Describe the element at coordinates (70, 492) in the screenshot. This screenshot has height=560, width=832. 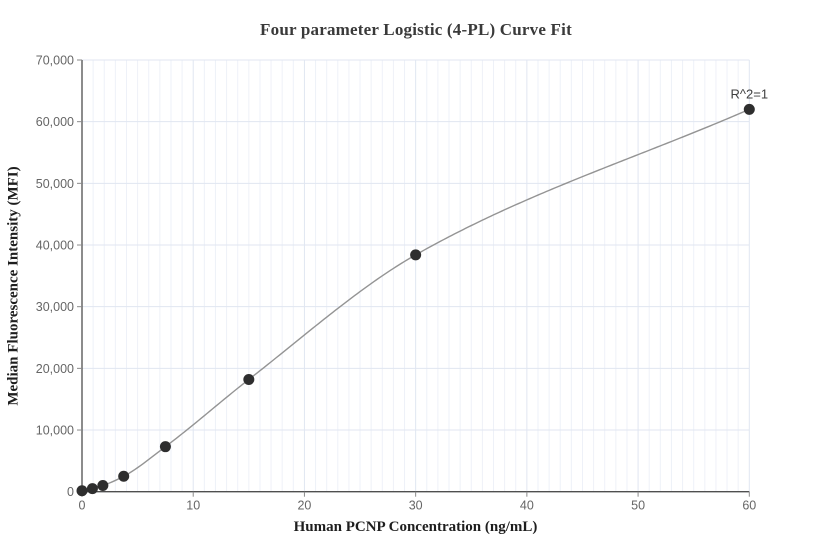
I see `y-tick-label: 0` at that location.